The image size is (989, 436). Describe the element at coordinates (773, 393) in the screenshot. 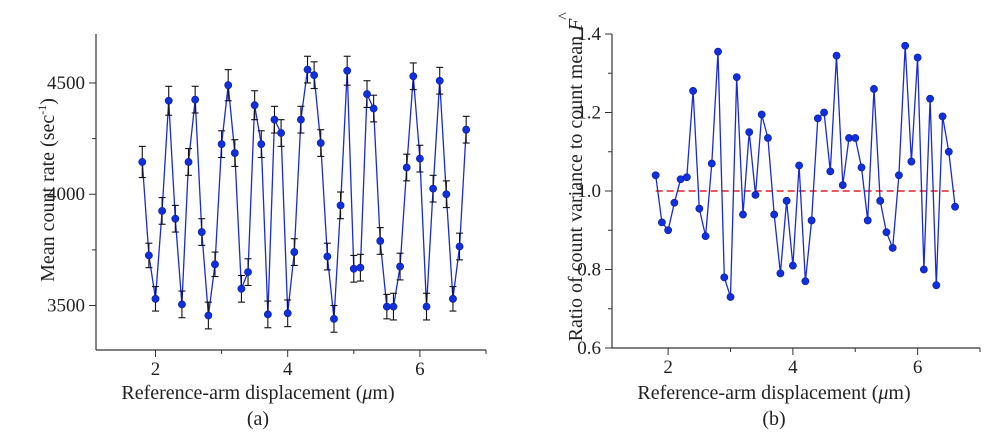

I see `panel-b-x-axis-label: Reference-arm displacement (μm)` at that location.